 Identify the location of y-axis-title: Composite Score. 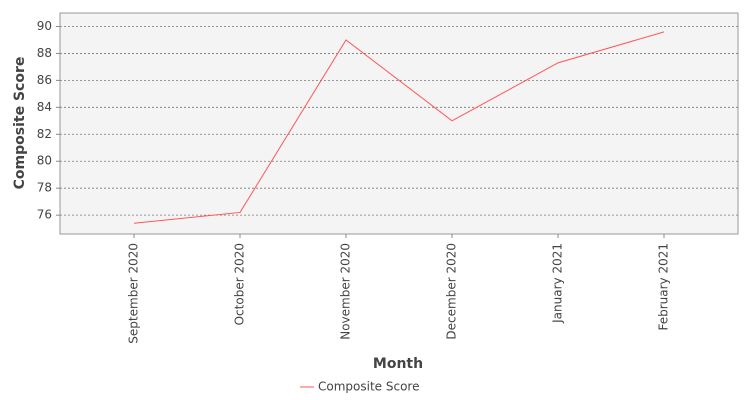
(20, 123).